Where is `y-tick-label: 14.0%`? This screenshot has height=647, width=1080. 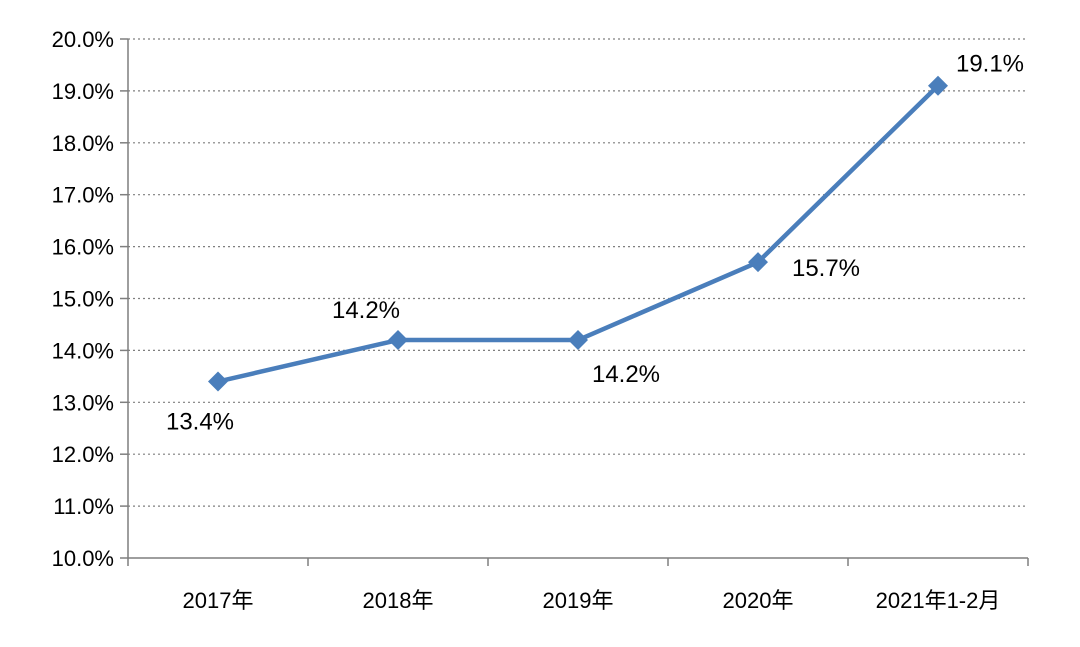 y-tick-label: 14.0% is located at coordinates (83, 350).